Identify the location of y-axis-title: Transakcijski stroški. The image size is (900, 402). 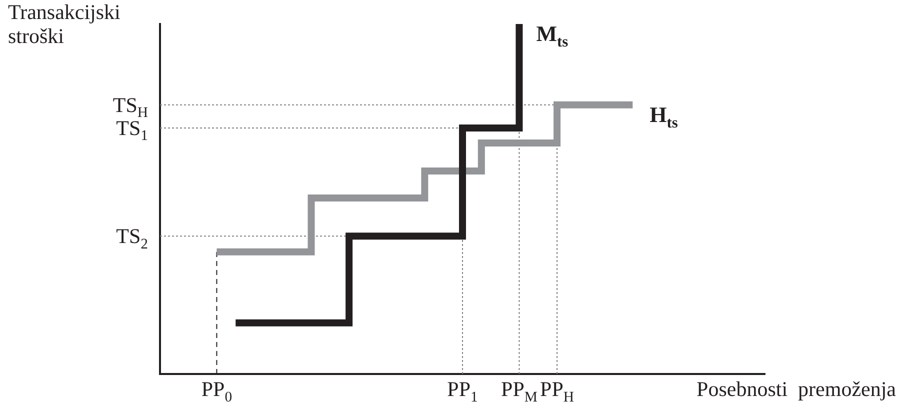
(64, 24).